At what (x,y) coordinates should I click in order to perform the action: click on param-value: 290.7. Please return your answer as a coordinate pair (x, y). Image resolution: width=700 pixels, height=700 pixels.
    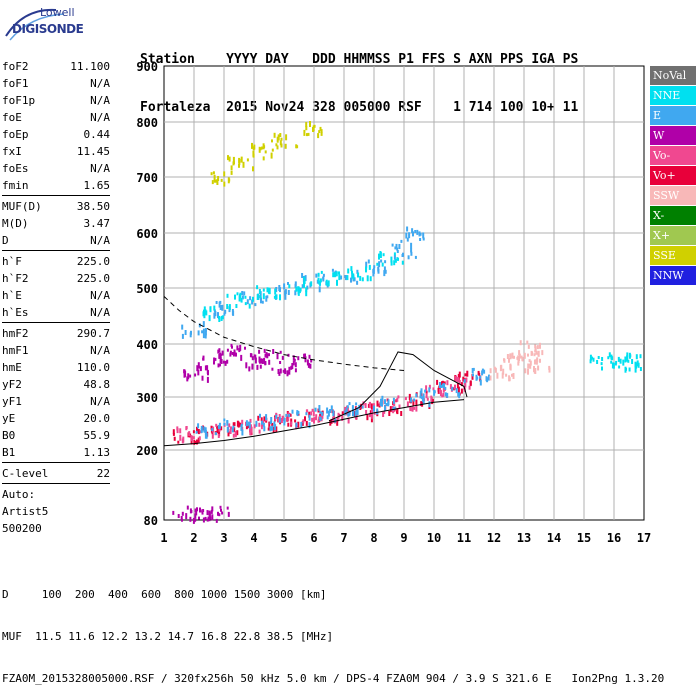
    Looking at the image, I should click on (93, 333).